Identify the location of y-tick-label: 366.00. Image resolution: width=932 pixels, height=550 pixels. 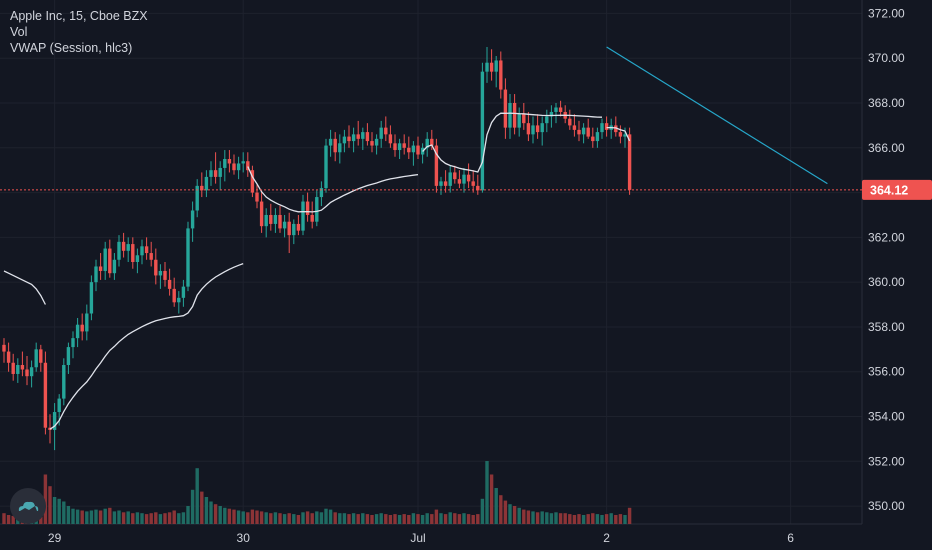
(886, 148).